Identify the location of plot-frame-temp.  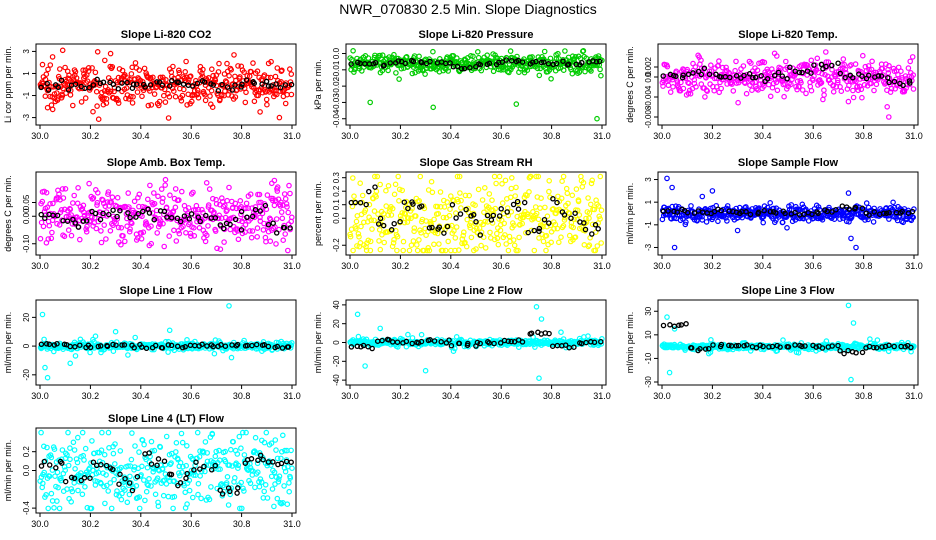
(788, 84).